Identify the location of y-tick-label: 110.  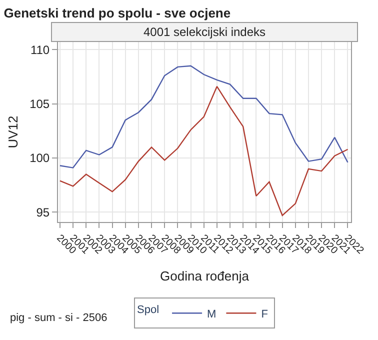
(40, 49).